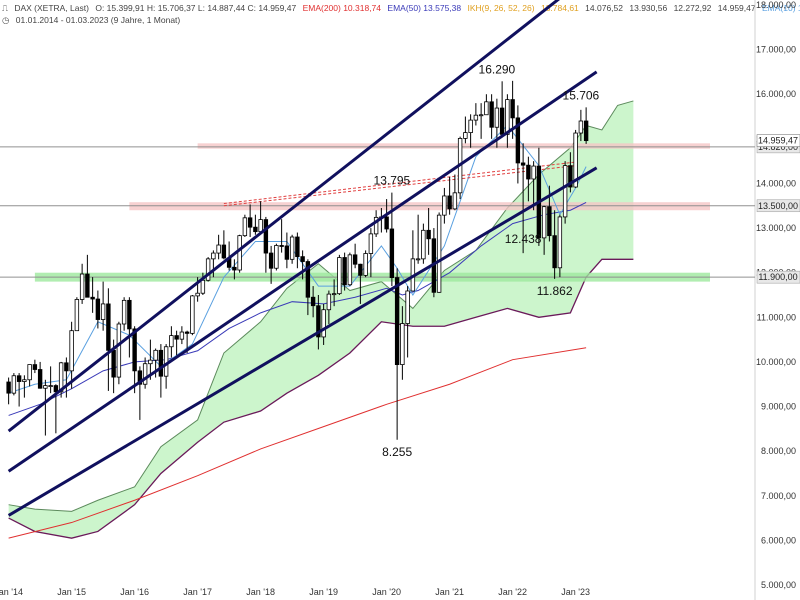  What do you see at coordinates (497, 69) in the screenshot?
I see `price-annotation: 16.290` at bounding box center [497, 69].